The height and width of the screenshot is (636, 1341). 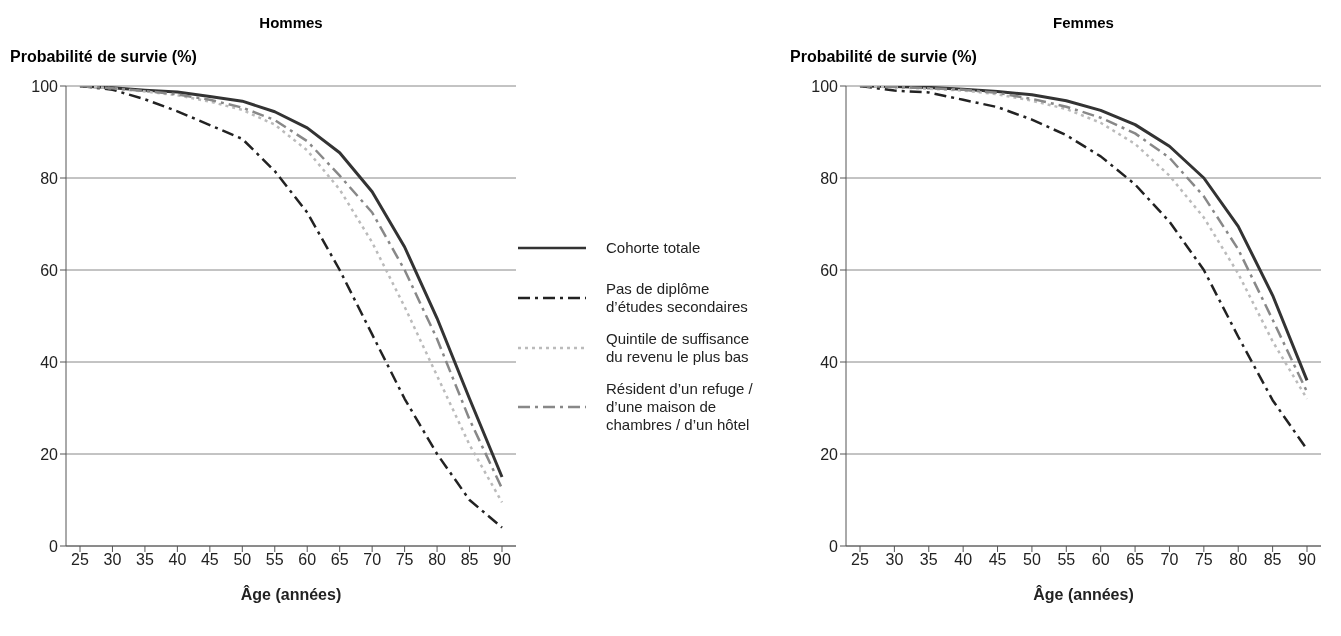 I want to click on legend-label: Pas de diplôme d’études secondaires, so click(x=677, y=298).